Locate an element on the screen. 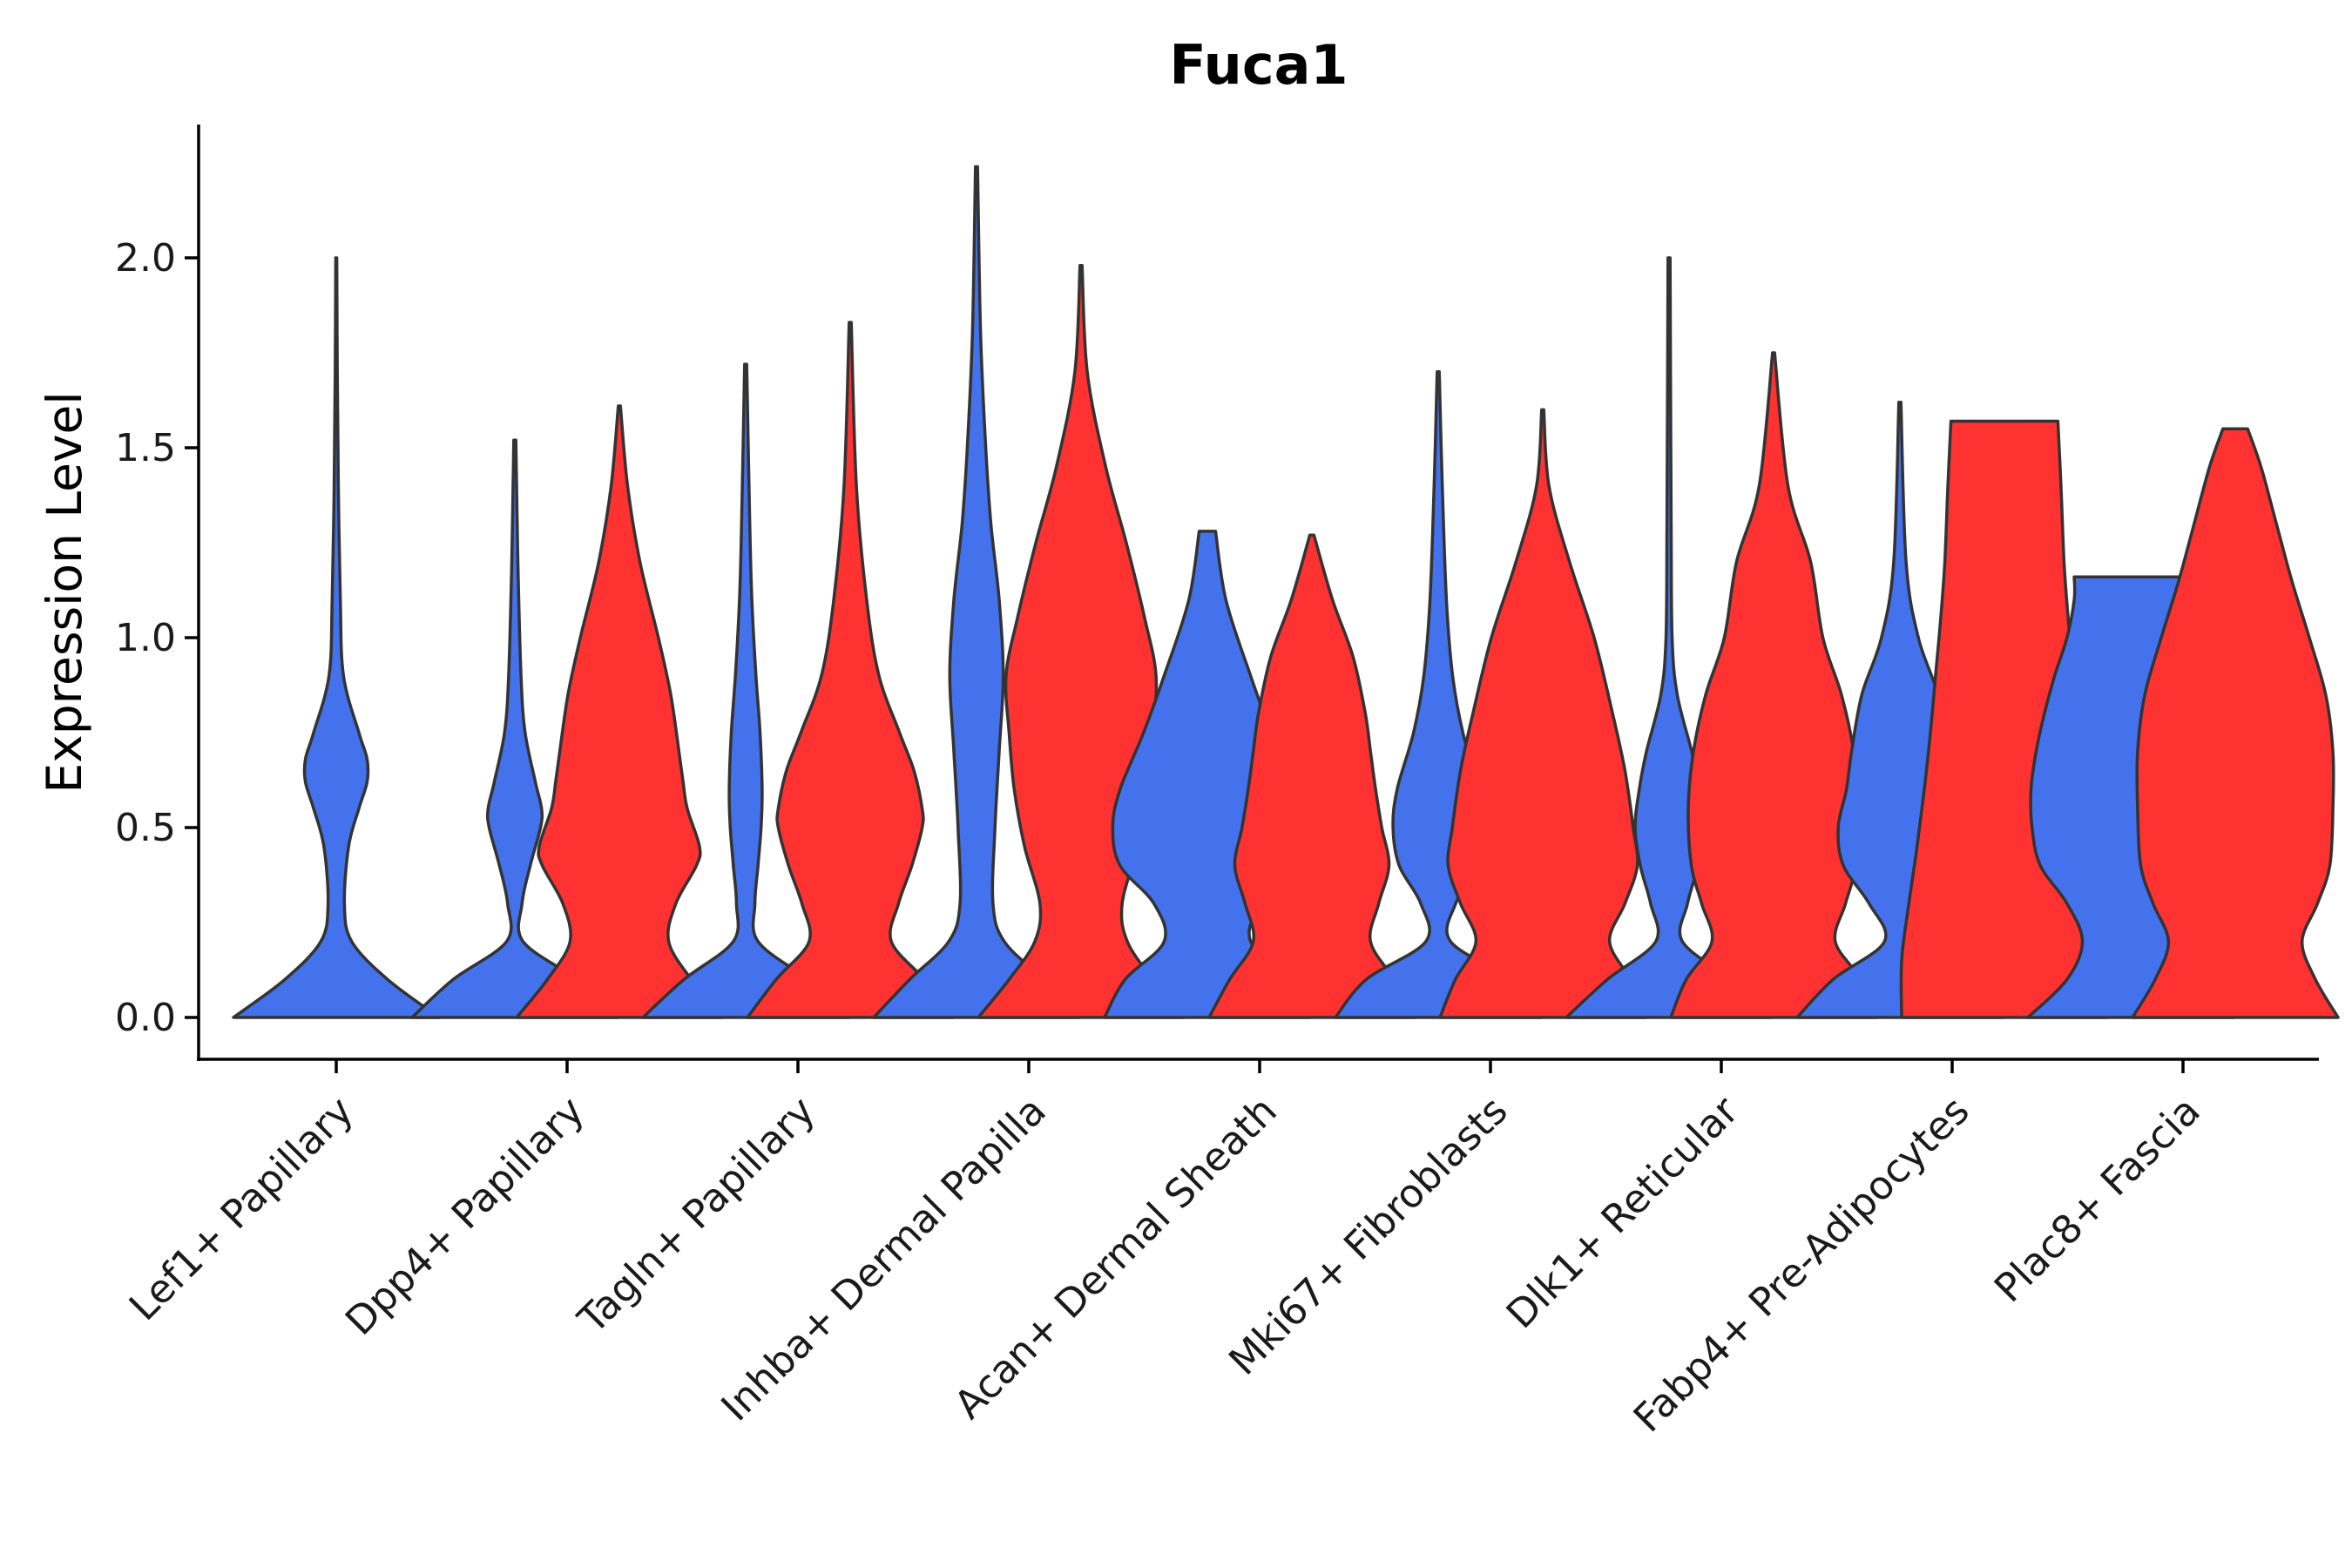 The image size is (2352, 1568). y-tick-label: 0.0 is located at coordinates (145, 1018).